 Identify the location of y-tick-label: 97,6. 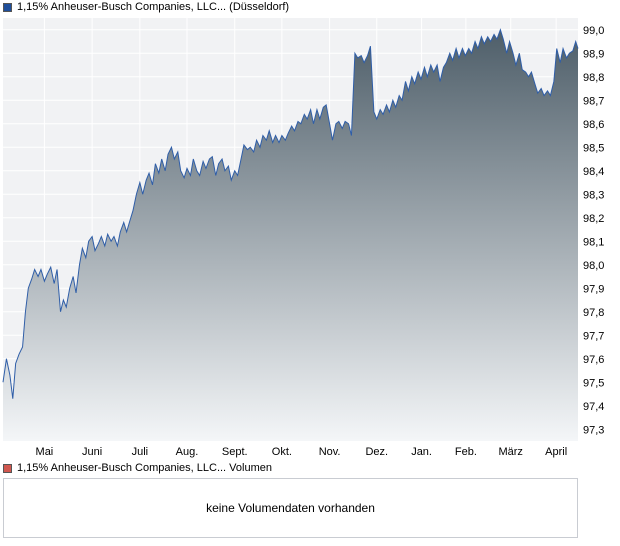
(593, 360).